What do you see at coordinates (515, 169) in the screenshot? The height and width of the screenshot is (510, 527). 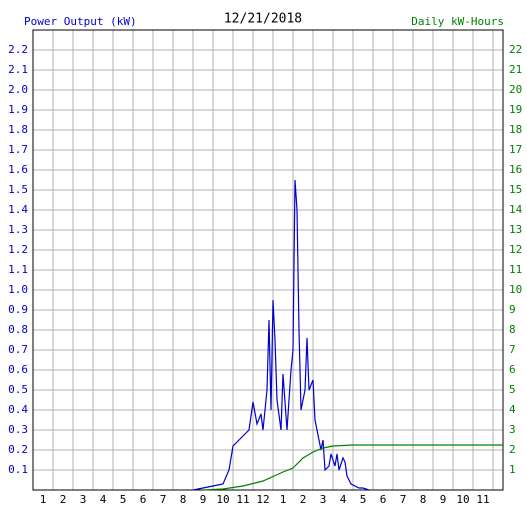 I see `y2-tick-label: 16` at bounding box center [515, 169].